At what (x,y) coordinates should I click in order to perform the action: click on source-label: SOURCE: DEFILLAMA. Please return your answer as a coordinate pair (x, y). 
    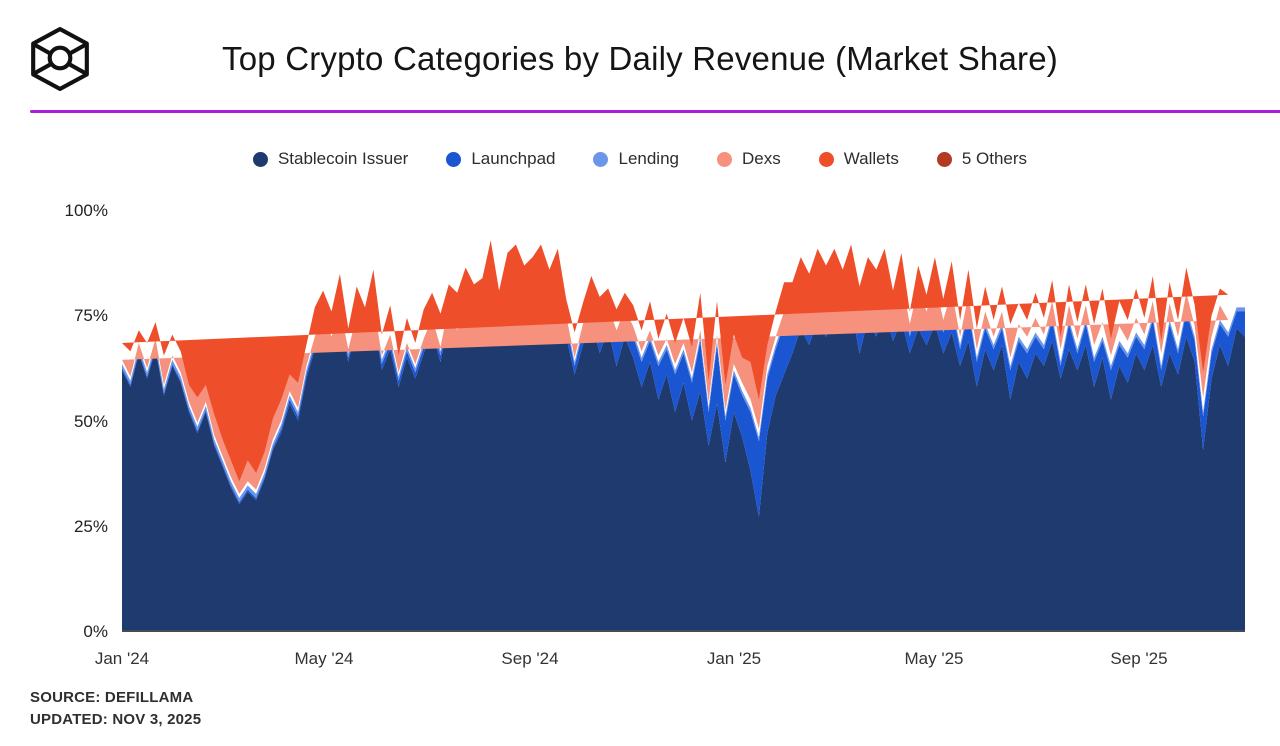
    Looking at the image, I should click on (112, 697).